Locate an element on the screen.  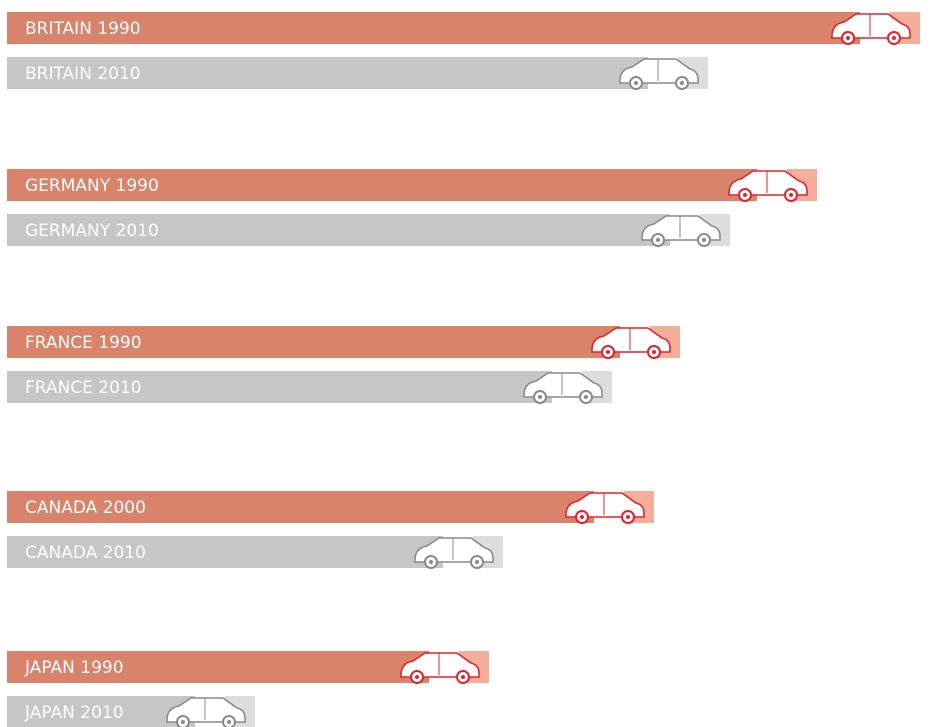
bar-label: CANADA 2000 is located at coordinates (85, 508).